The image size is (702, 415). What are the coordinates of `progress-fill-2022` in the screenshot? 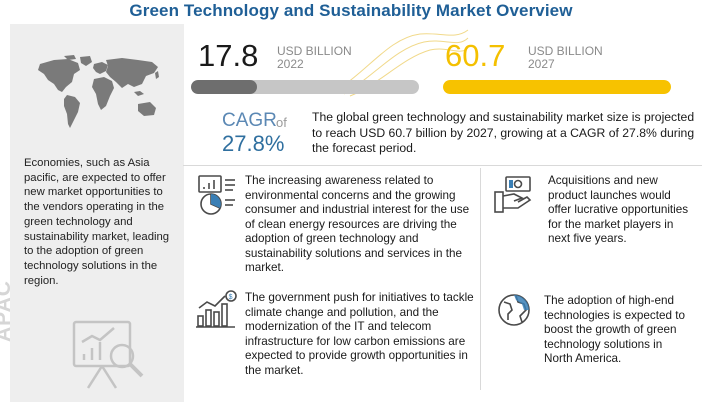 It's located at (224, 87).